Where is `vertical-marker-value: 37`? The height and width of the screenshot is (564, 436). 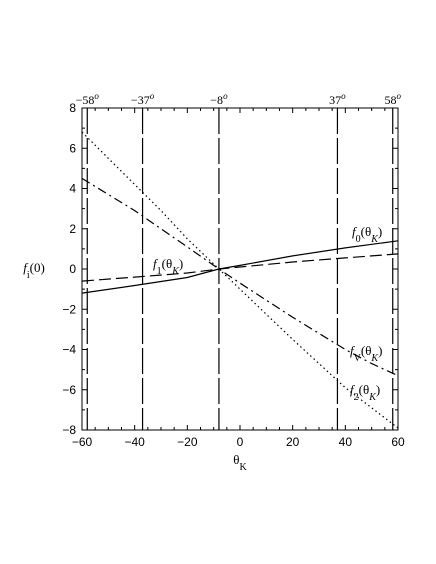 vertical-marker-value: 37 is located at coordinates (335, 100).